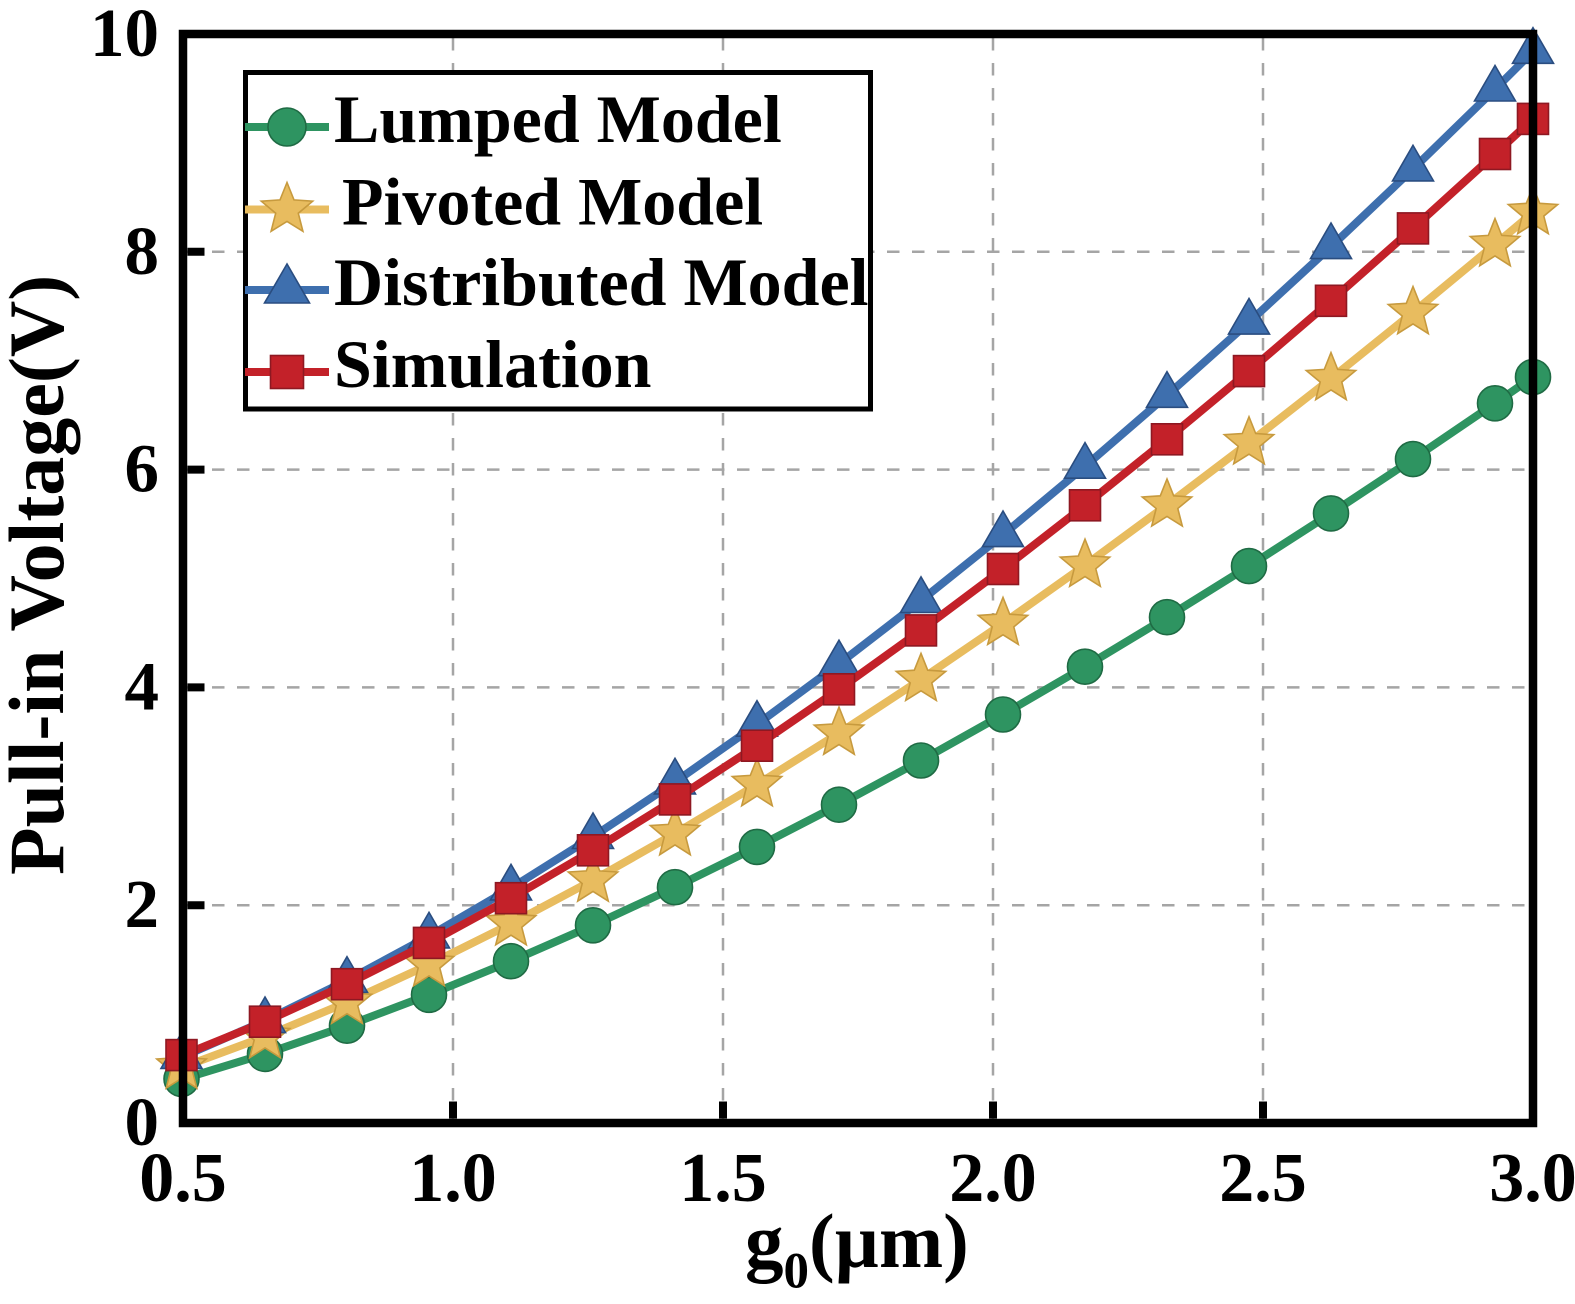 The height and width of the screenshot is (1304, 1575). What do you see at coordinates (552, 202) in the screenshot?
I see `svg-text: Pivoted Model` at bounding box center [552, 202].